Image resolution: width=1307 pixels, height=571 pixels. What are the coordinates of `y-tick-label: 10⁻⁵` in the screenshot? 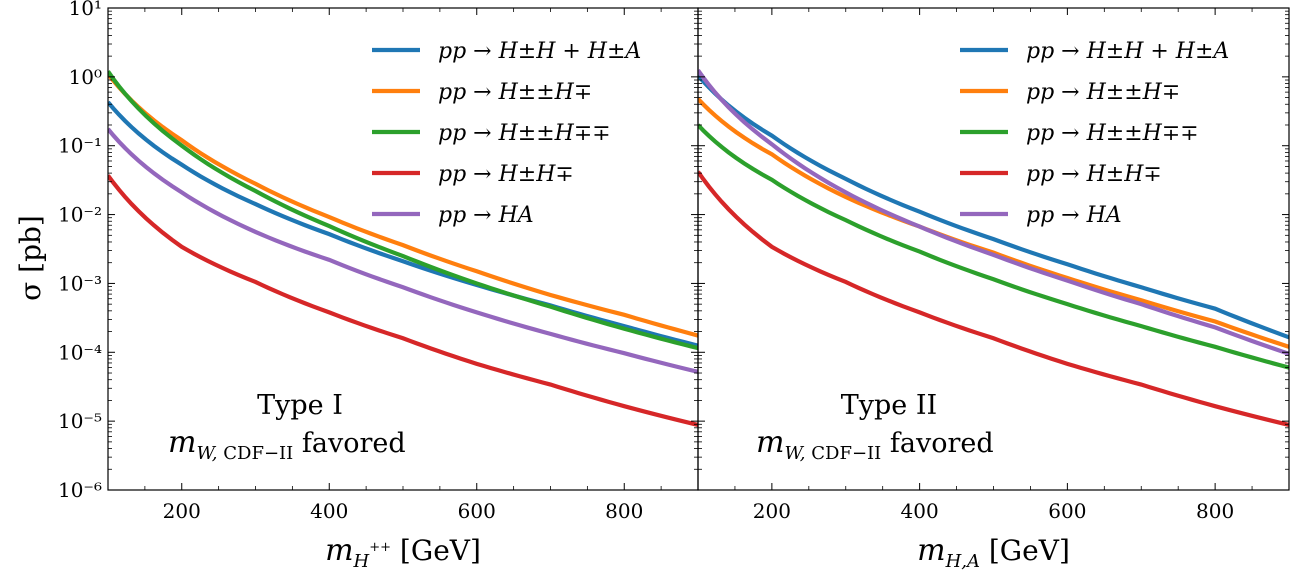 It's located at (80, 421).